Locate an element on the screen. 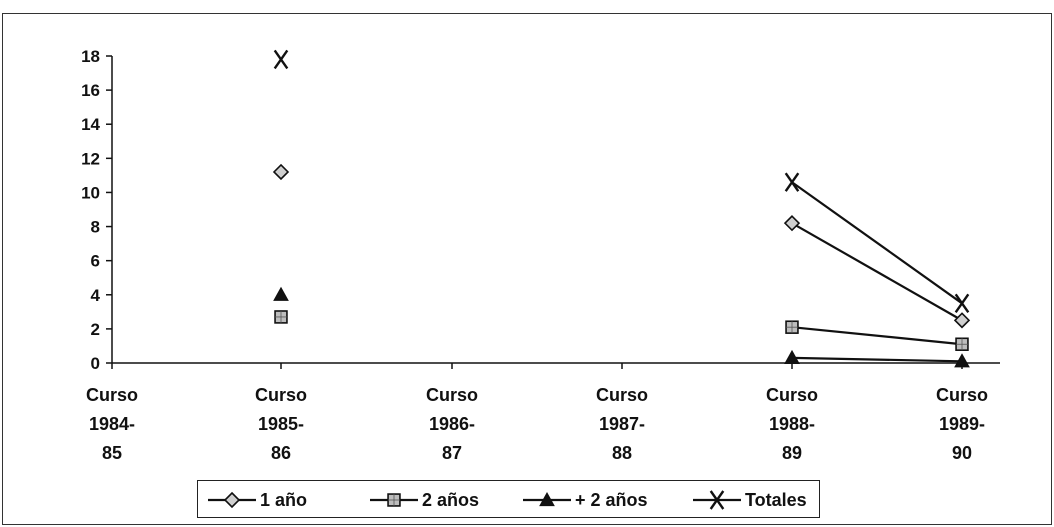 The image size is (1054, 527). x-tick-label: 1987- is located at coordinates (622, 424).